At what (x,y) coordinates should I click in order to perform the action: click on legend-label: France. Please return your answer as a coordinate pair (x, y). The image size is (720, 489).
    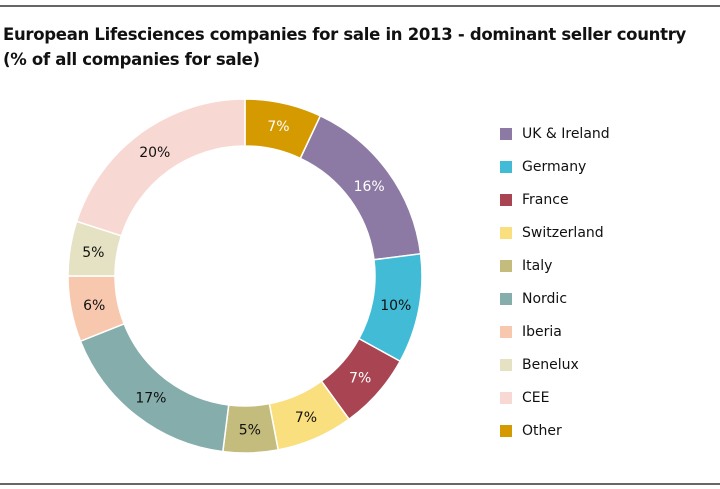
    Looking at the image, I should click on (545, 199).